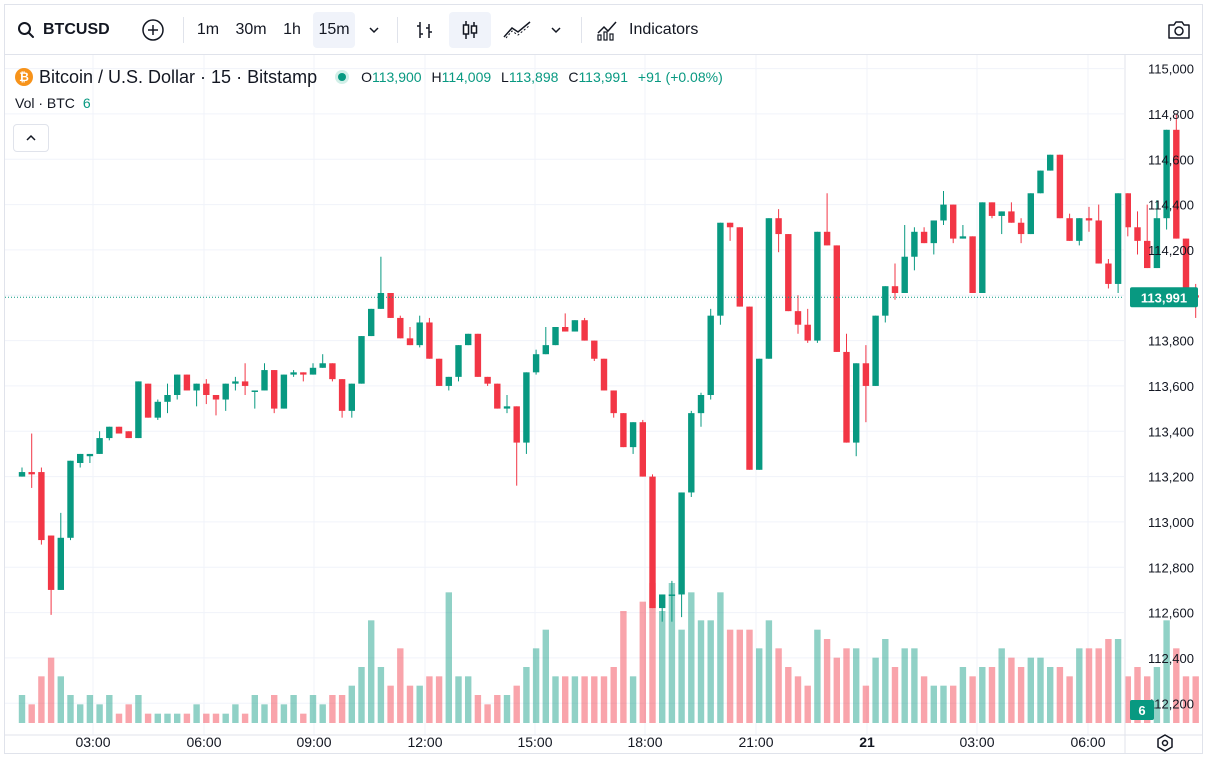 This screenshot has height=759, width=1208. I want to click on compare-symbol-button, so click(153, 30).